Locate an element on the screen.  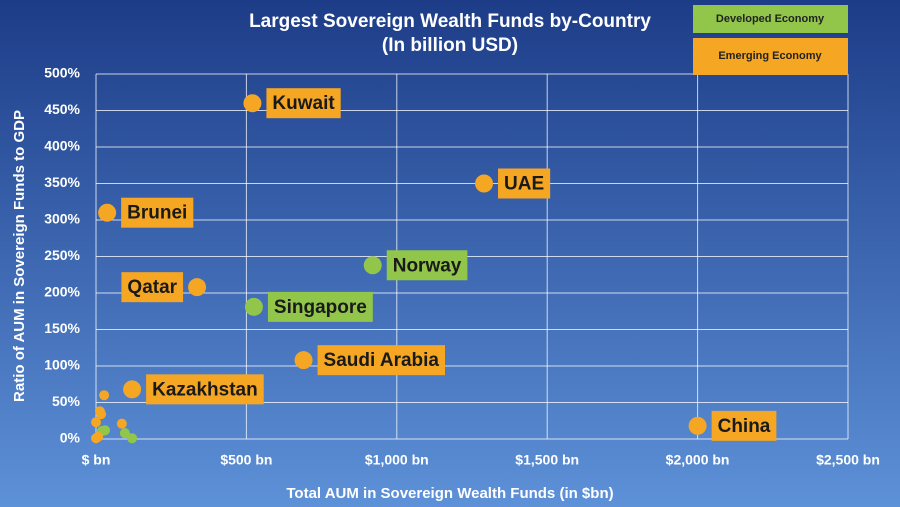
y-tick-label: 350% is located at coordinates (62, 182).